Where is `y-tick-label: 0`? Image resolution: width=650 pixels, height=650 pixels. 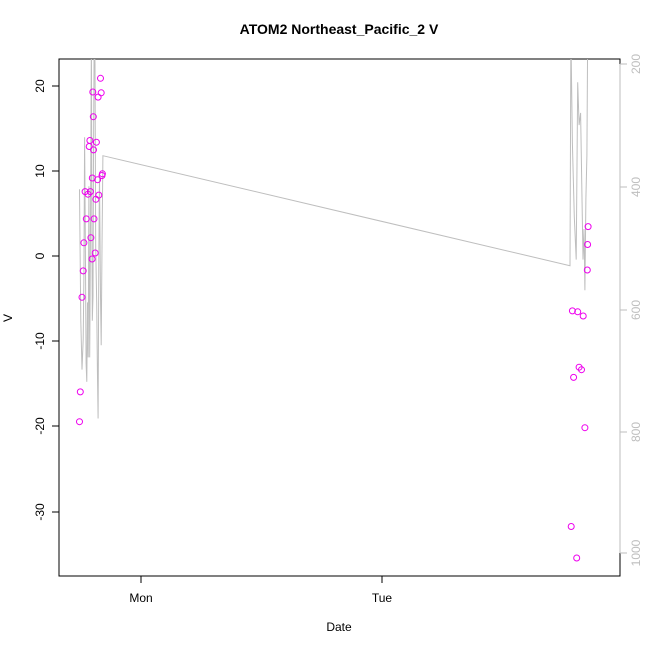
y-tick-label: 0 is located at coordinates (40, 255).